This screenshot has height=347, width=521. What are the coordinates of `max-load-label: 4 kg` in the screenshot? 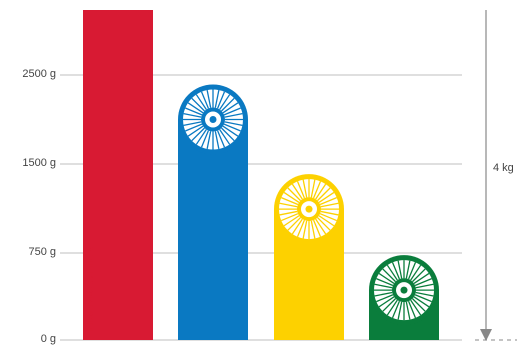 It's located at (503, 168).